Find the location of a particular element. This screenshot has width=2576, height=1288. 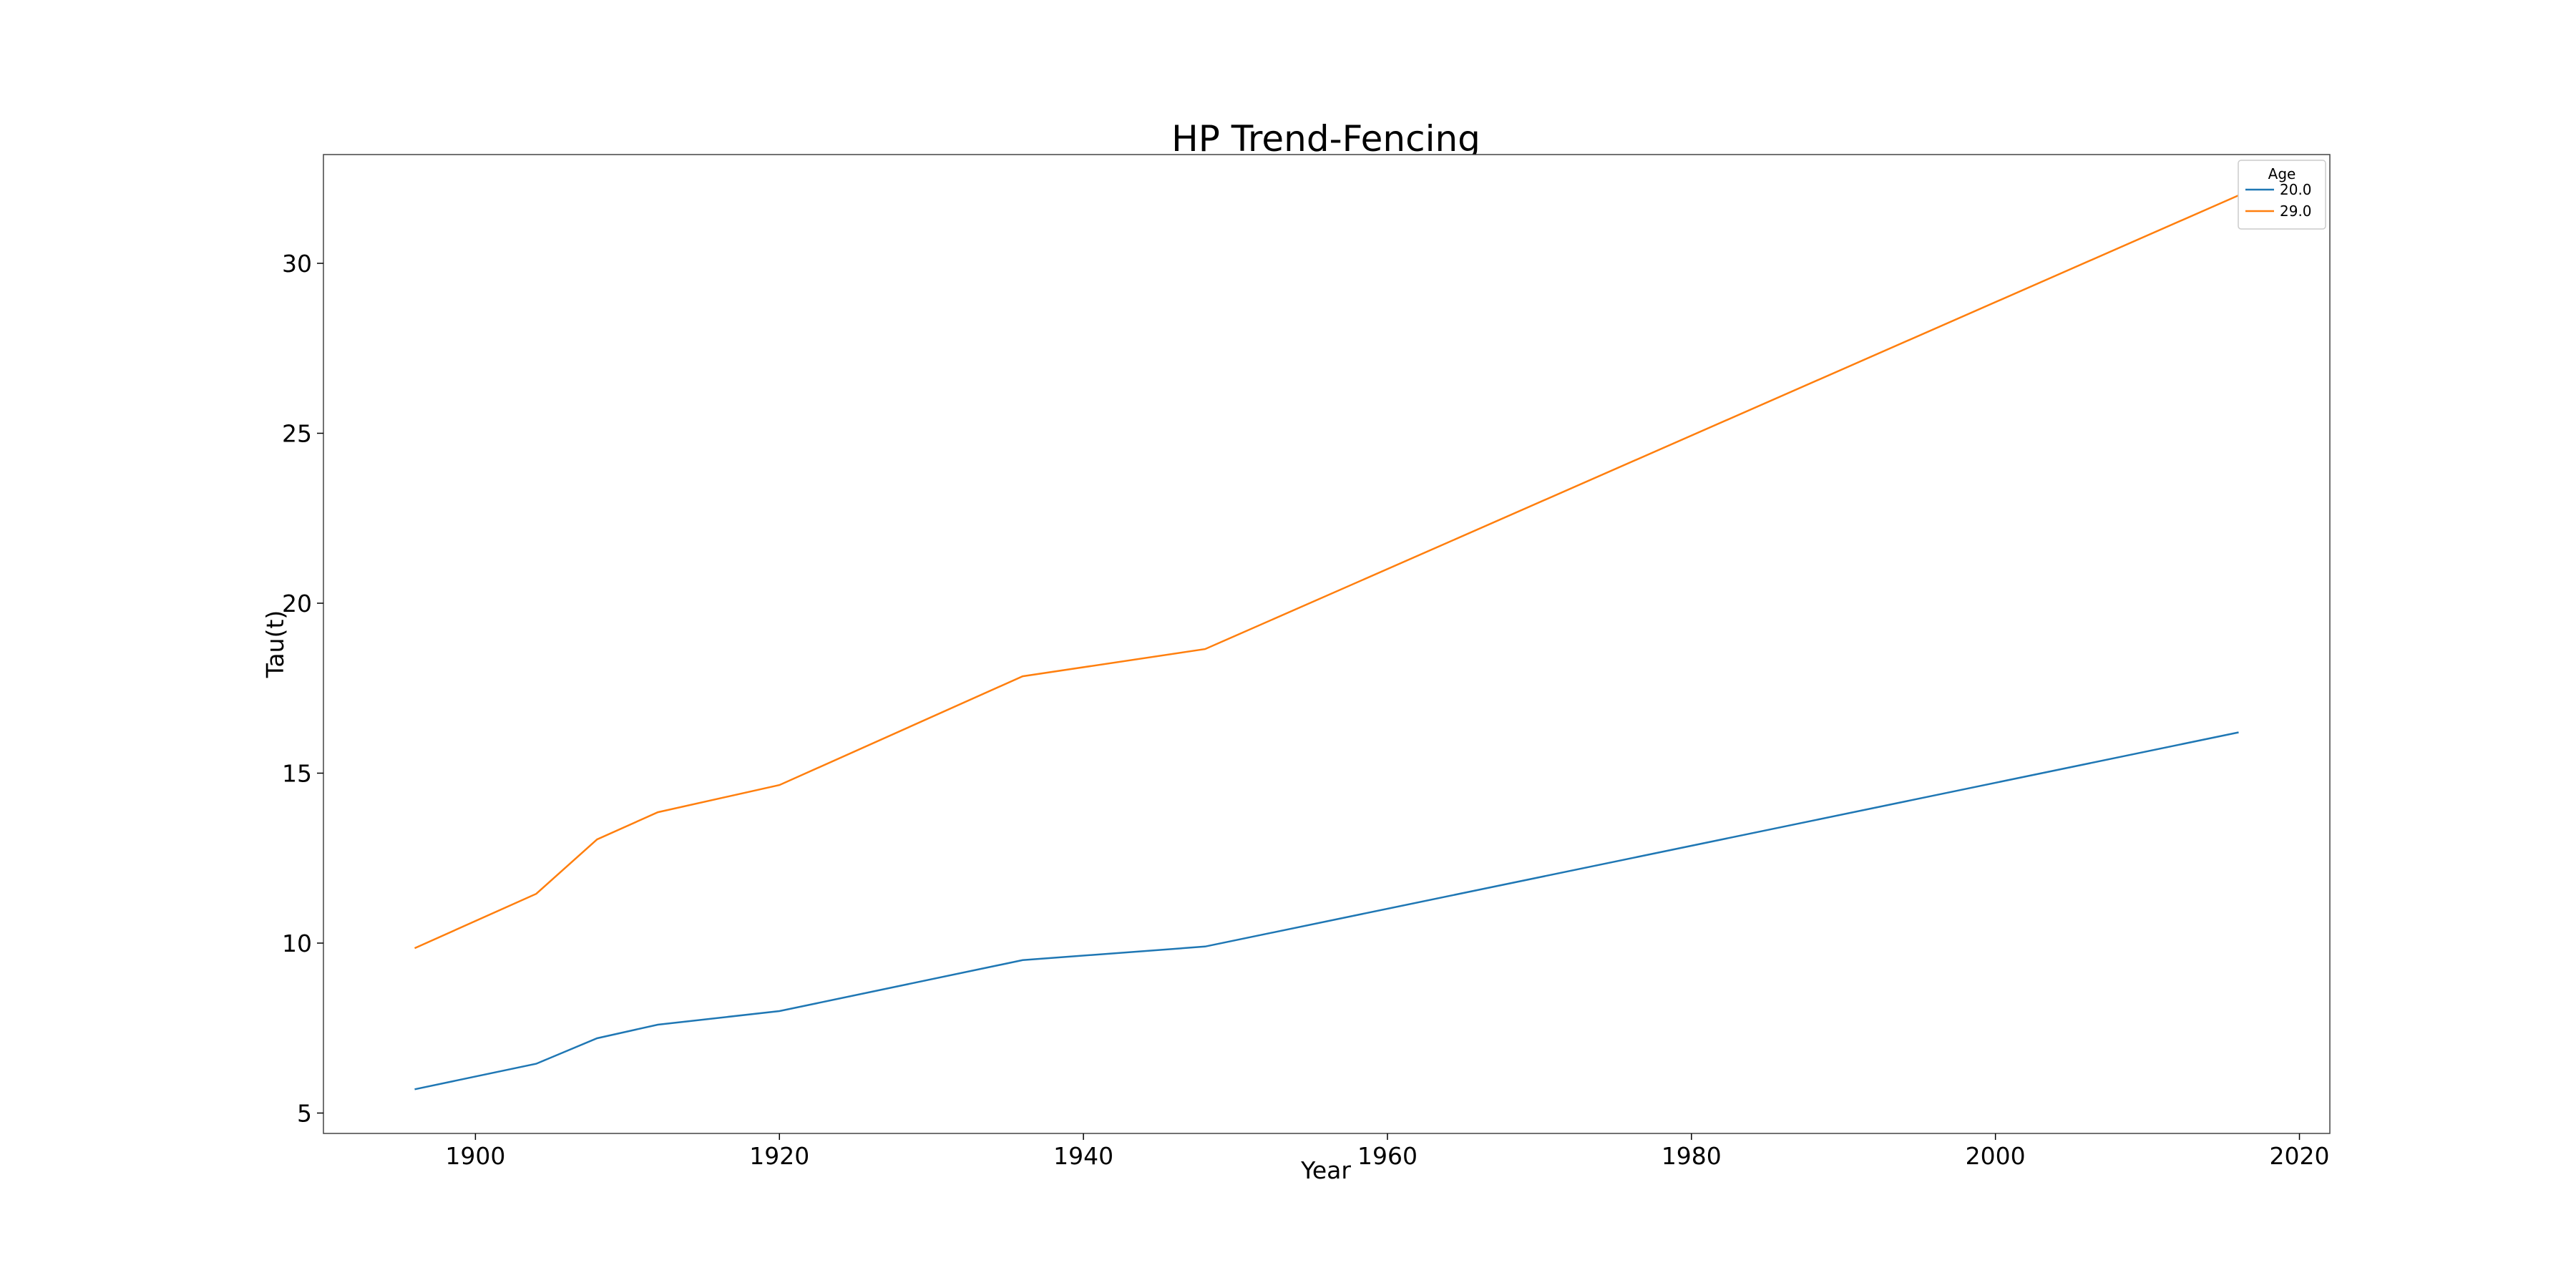

x-tick-label: 1940 is located at coordinates (1083, 1156).